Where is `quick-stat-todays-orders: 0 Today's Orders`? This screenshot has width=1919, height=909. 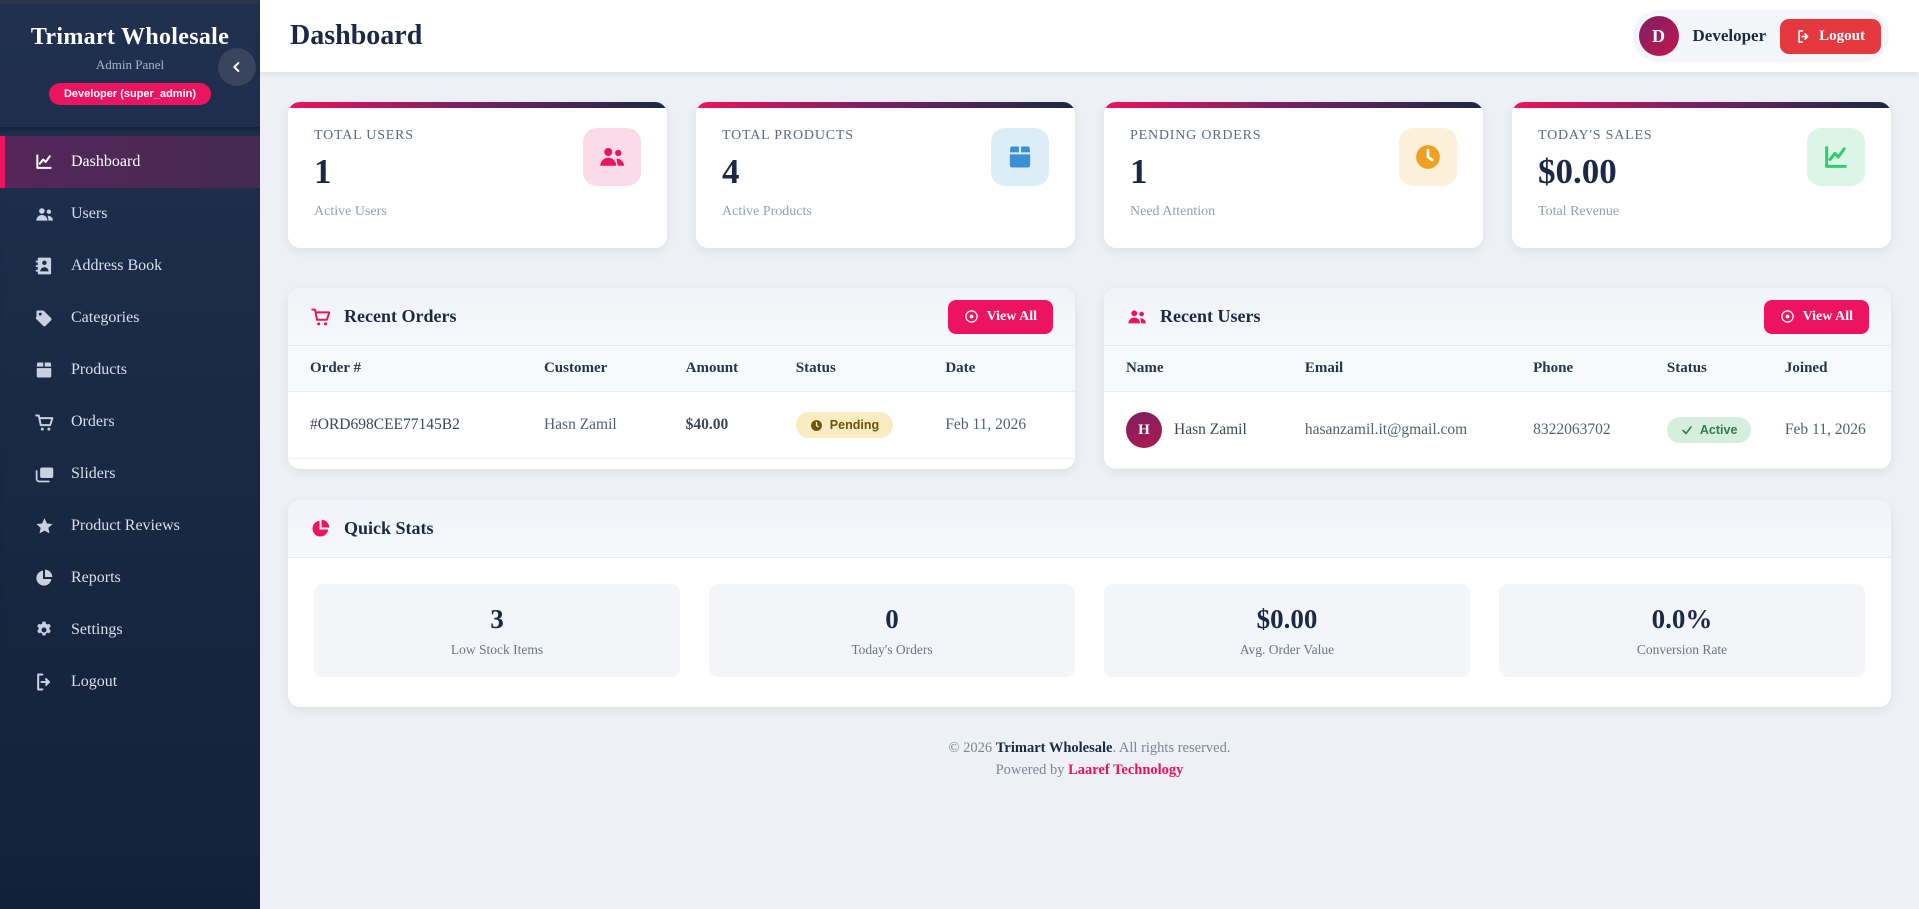 quick-stat-todays-orders: 0 Today's Orders is located at coordinates (892, 630).